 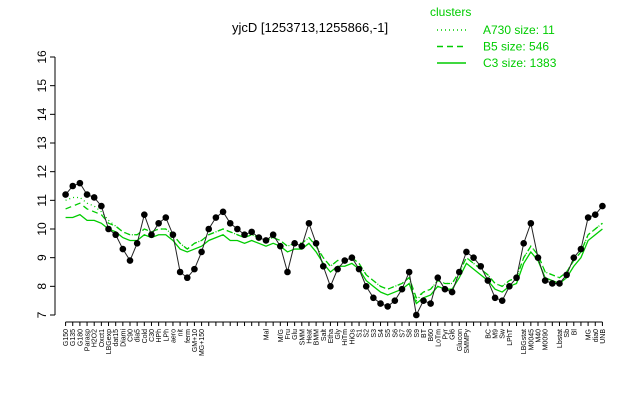 I want to click on x-tick-label: H2O2, so click(x=95, y=338).